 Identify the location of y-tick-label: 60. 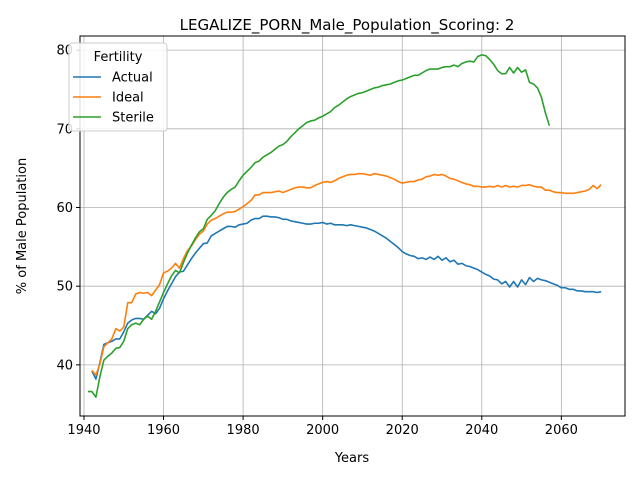
(64, 208).